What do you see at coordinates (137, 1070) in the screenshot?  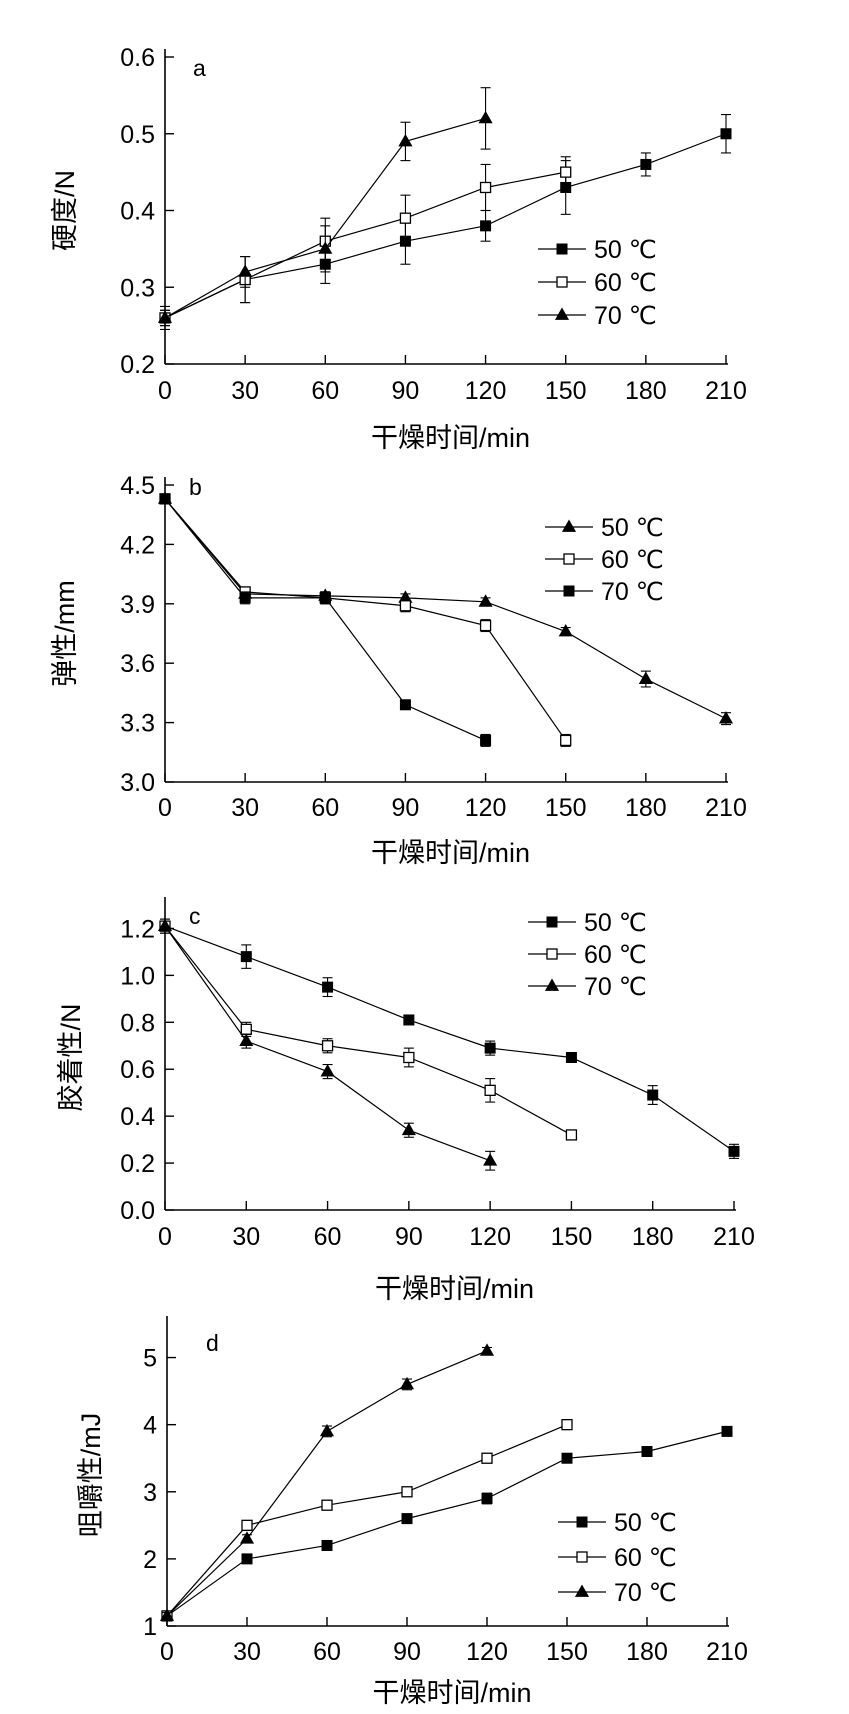 I see `y-tick-label: 0.6` at bounding box center [137, 1070].